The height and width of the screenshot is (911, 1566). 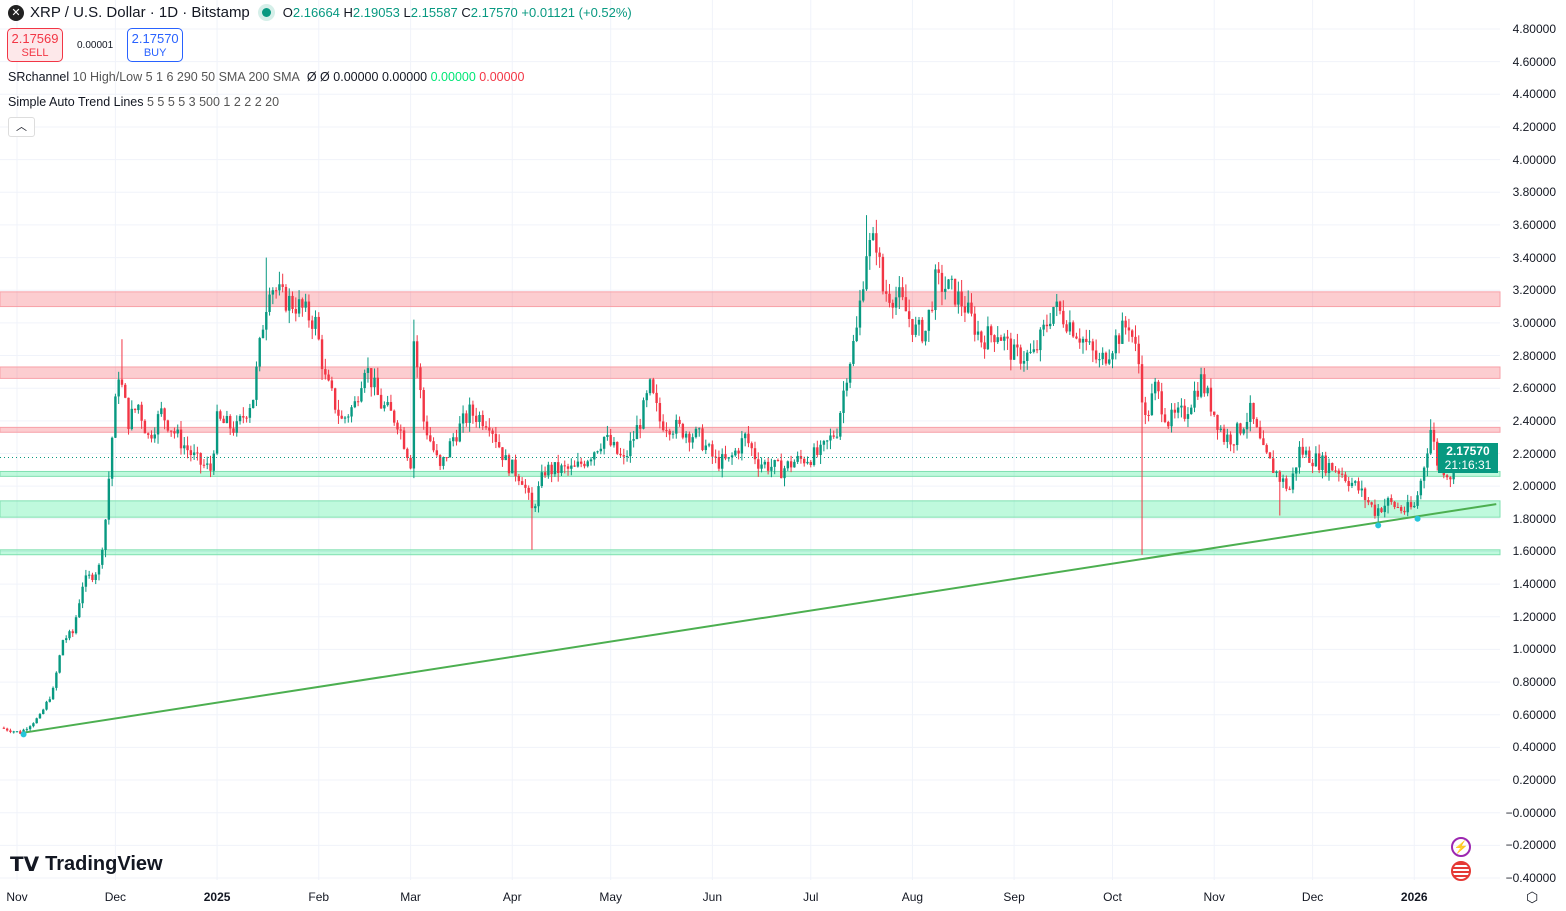 I want to click on chevron-up-icon: ︿, so click(x=21, y=127).